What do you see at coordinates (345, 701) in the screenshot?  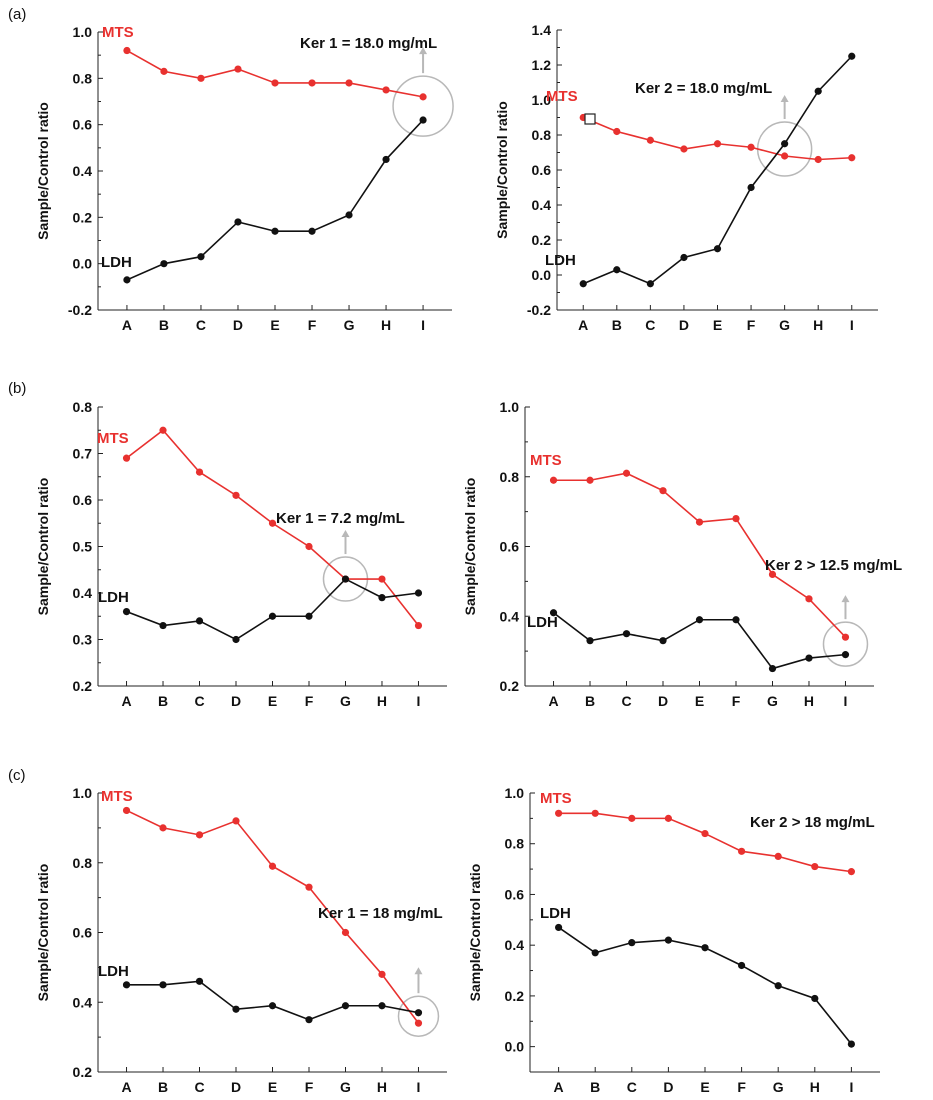 I see `x-tick-label: G` at bounding box center [345, 701].